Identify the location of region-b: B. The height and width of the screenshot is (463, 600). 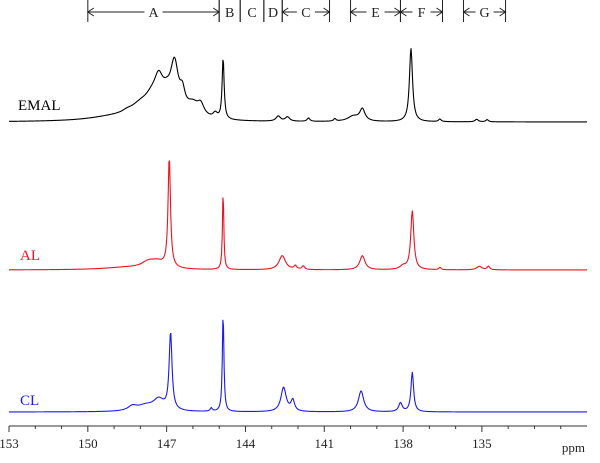
(229, 11).